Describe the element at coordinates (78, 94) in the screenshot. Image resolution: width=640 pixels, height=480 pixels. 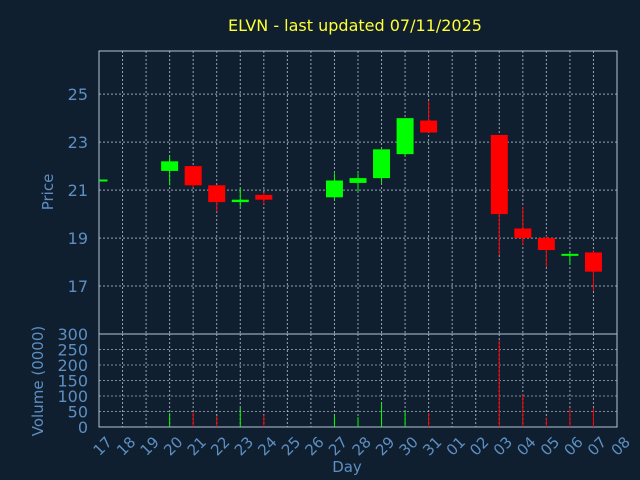
I see `price-tick-label: 25` at that location.